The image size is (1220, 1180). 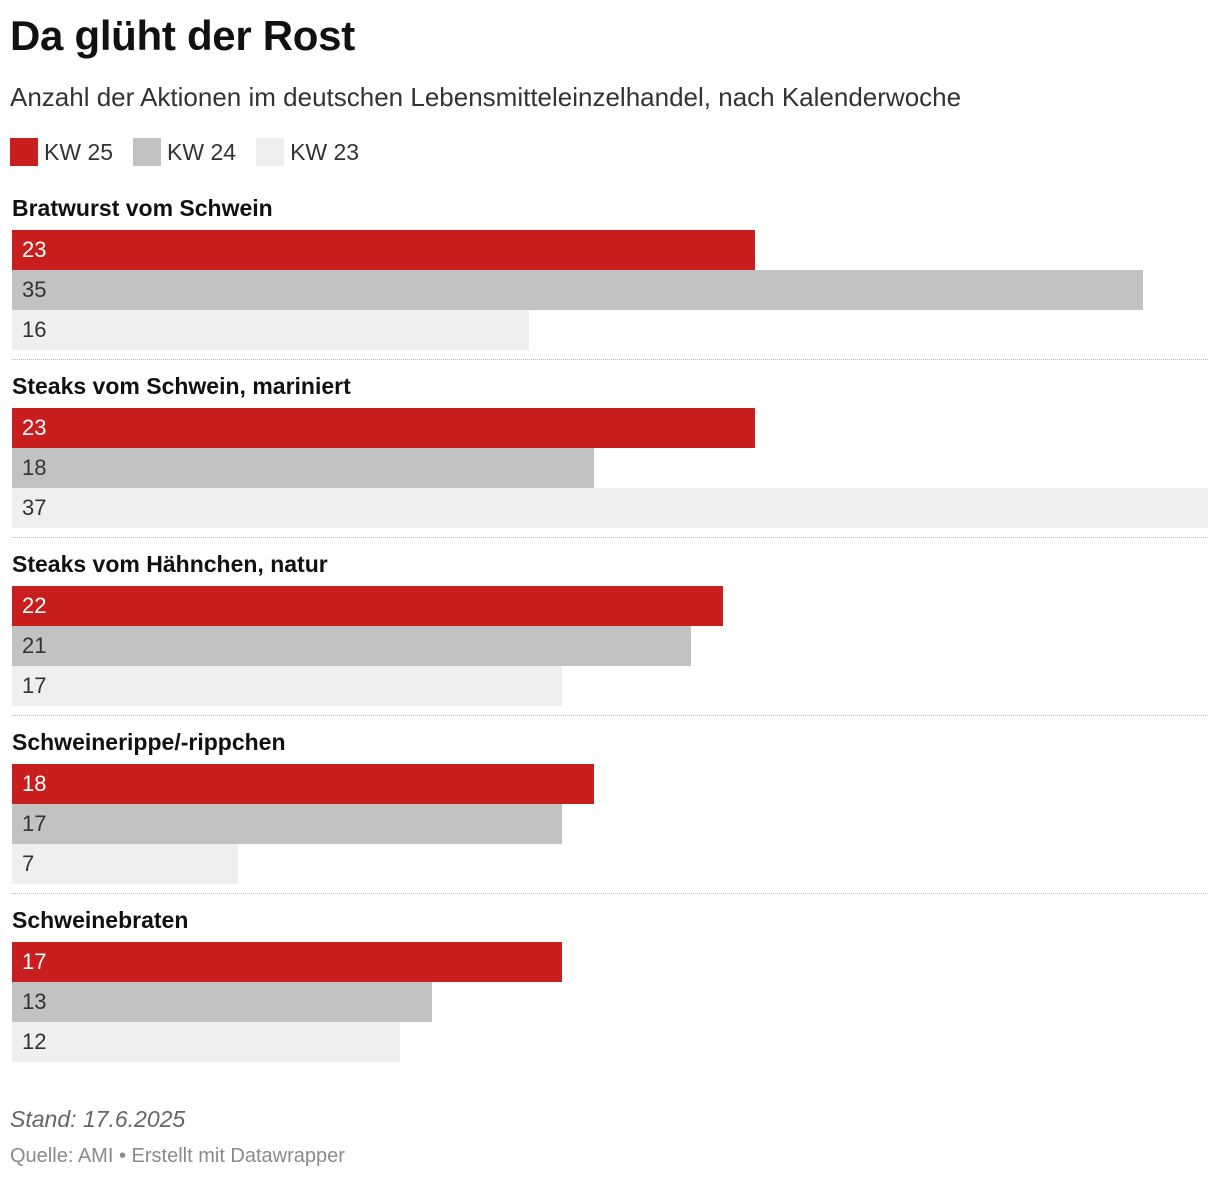 What do you see at coordinates (182, 35) in the screenshot?
I see `chart-title: Da glüht der Rost` at bounding box center [182, 35].